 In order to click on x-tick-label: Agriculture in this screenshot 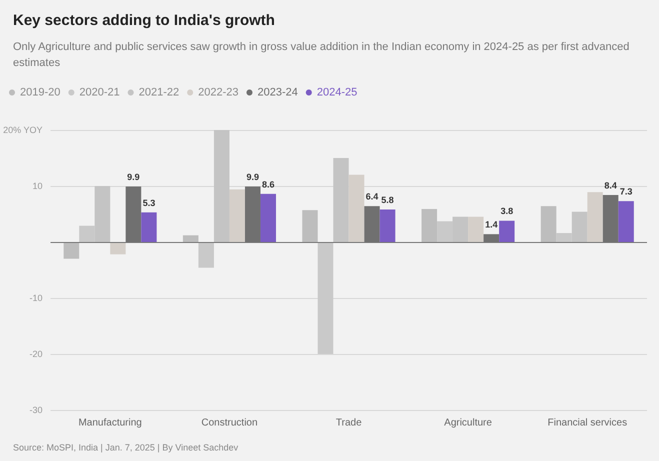, I will do `click(468, 423)`.